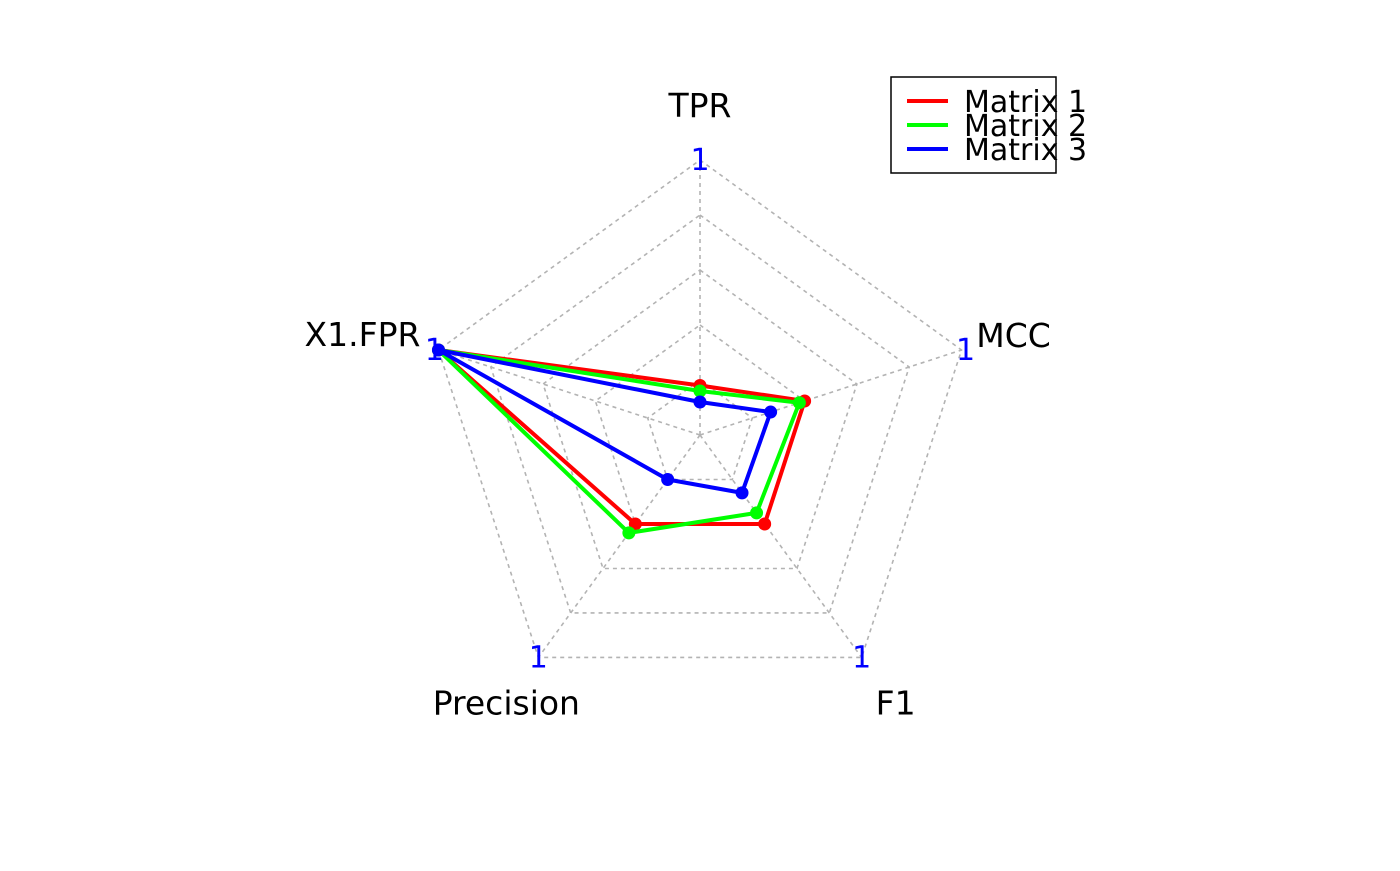 Image resolution: width=1400 pixels, height=871 pixels. I want to click on data-point-matrix-1-precision, so click(635, 524).